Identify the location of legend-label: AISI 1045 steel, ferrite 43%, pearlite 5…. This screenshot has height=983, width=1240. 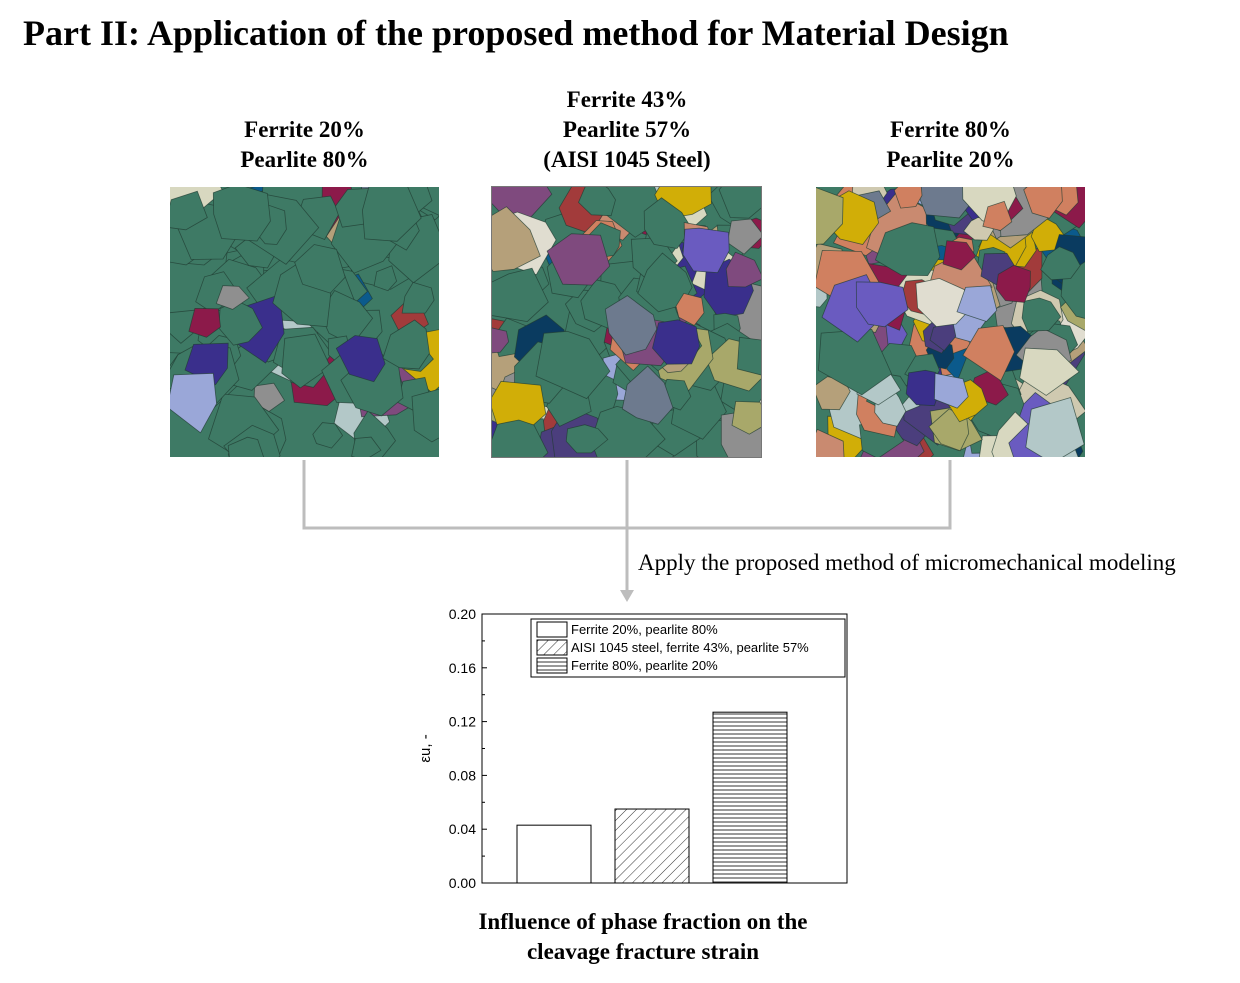
(690, 647).